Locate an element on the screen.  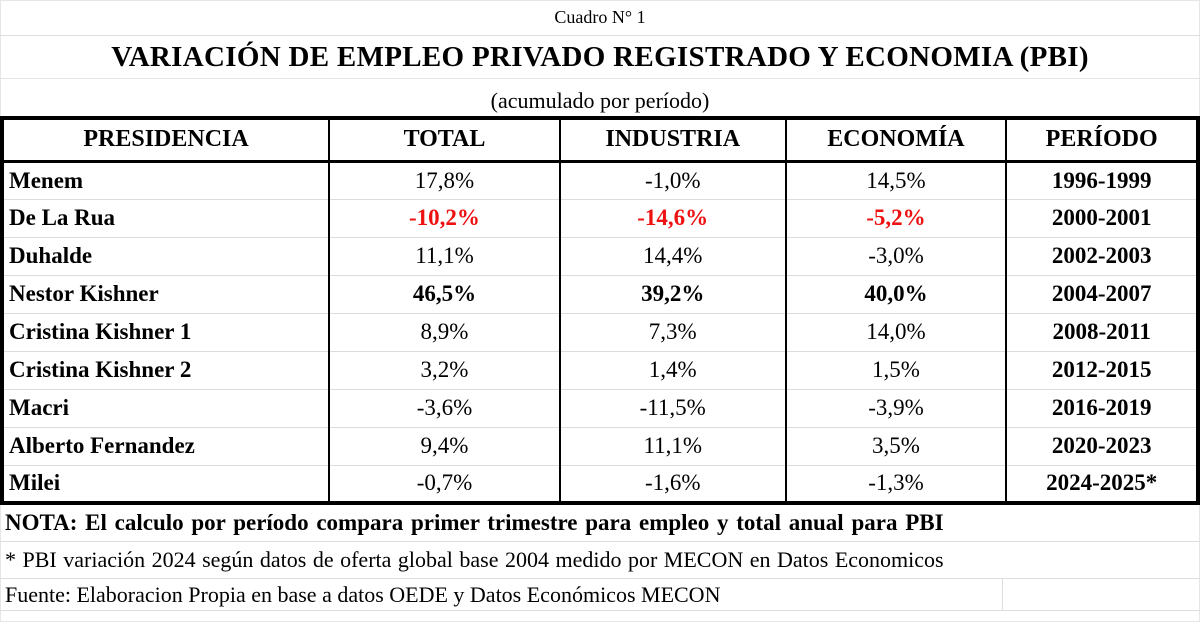
col-header-total: TOTAL is located at coordinates (444, 140).